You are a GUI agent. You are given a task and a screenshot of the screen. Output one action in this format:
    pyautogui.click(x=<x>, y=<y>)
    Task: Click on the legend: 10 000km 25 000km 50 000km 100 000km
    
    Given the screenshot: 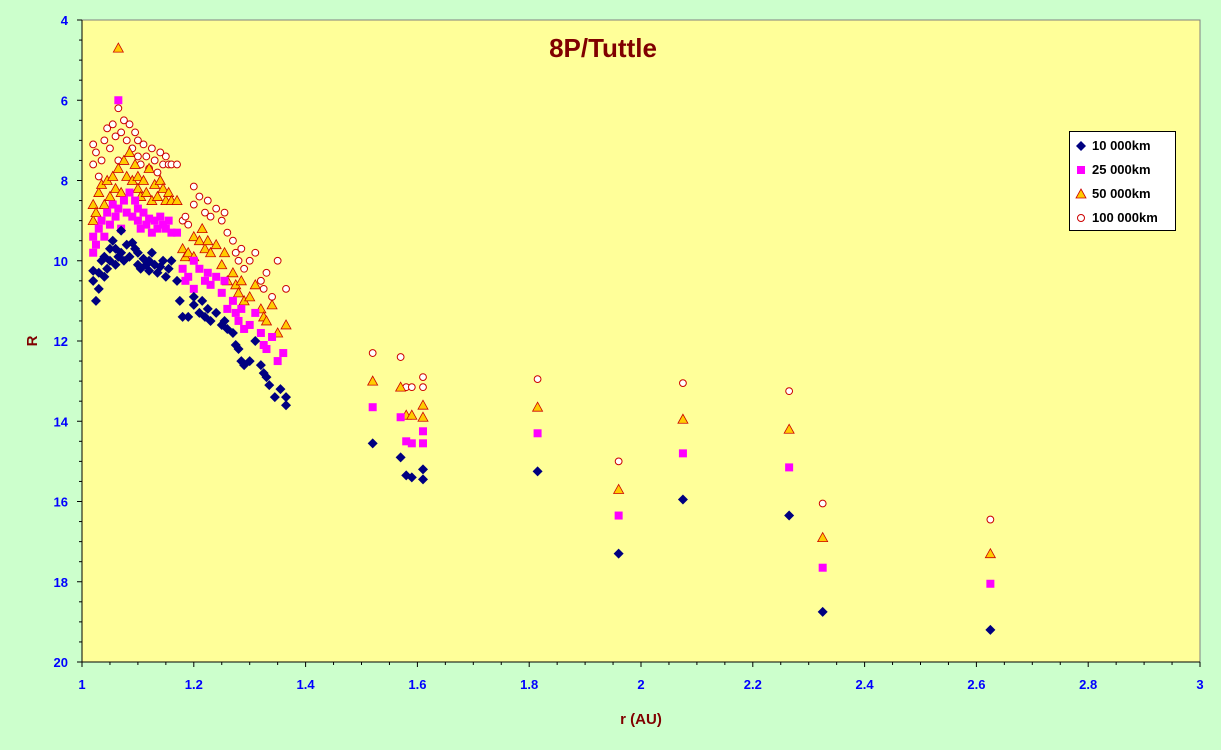 What is the action you would take?
    pyautogui.click(x=1122, y=181)
    